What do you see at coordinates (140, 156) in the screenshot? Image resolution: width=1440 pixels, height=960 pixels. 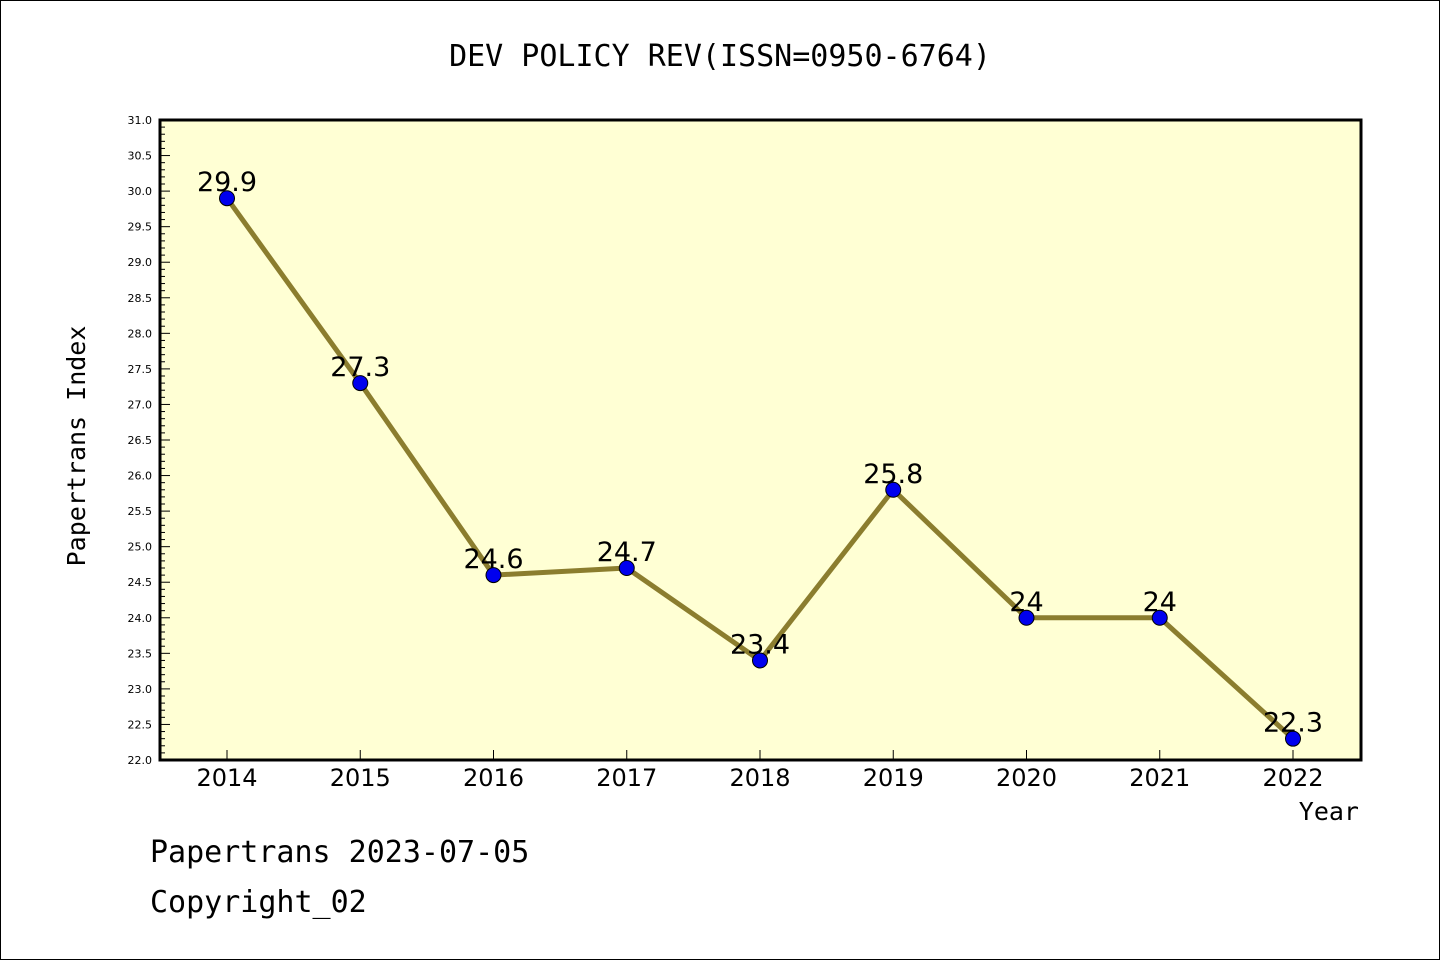 I see `y-tick-label: 30.5` at bounding box center [140, 156].